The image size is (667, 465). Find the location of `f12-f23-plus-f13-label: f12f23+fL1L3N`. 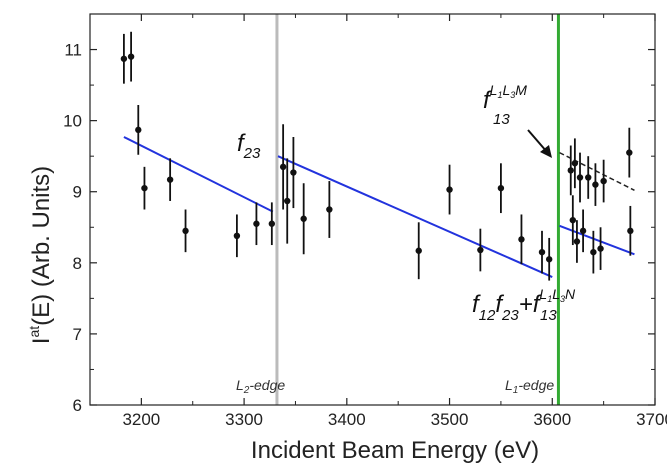

f12-f23-plus-f13-label: f12f23+fL1L3N is located at coordinates (524, 305).